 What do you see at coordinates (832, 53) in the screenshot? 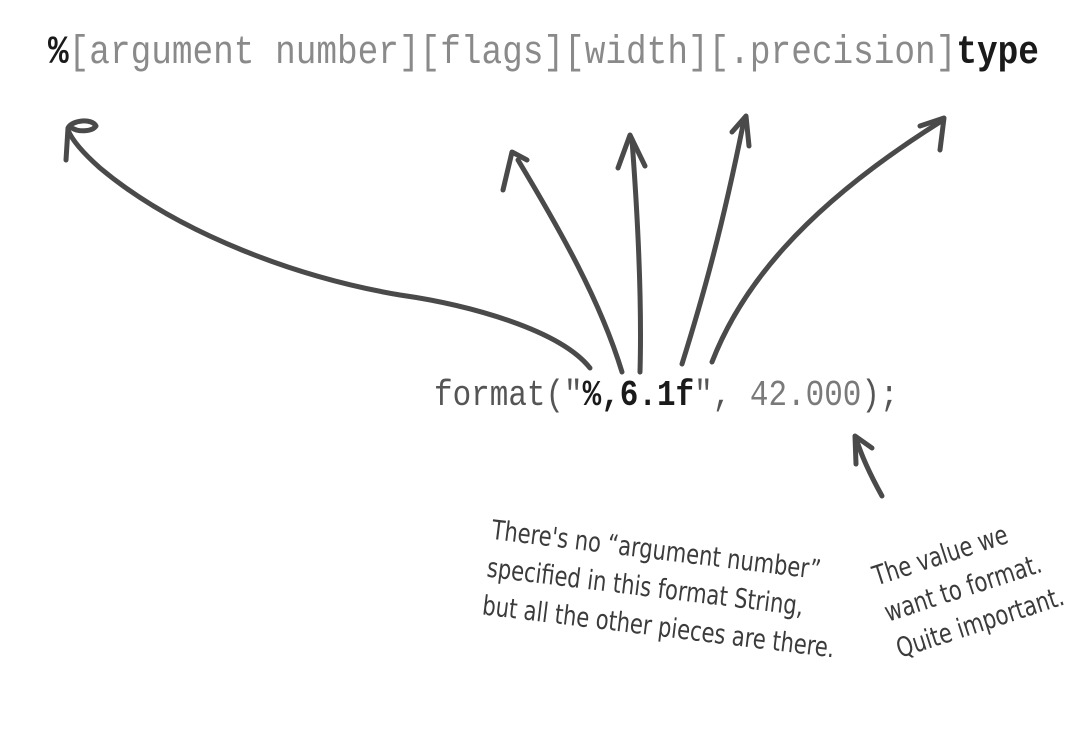
I see `syntax-precision: [.precision]` at bounding box center [832, 53].